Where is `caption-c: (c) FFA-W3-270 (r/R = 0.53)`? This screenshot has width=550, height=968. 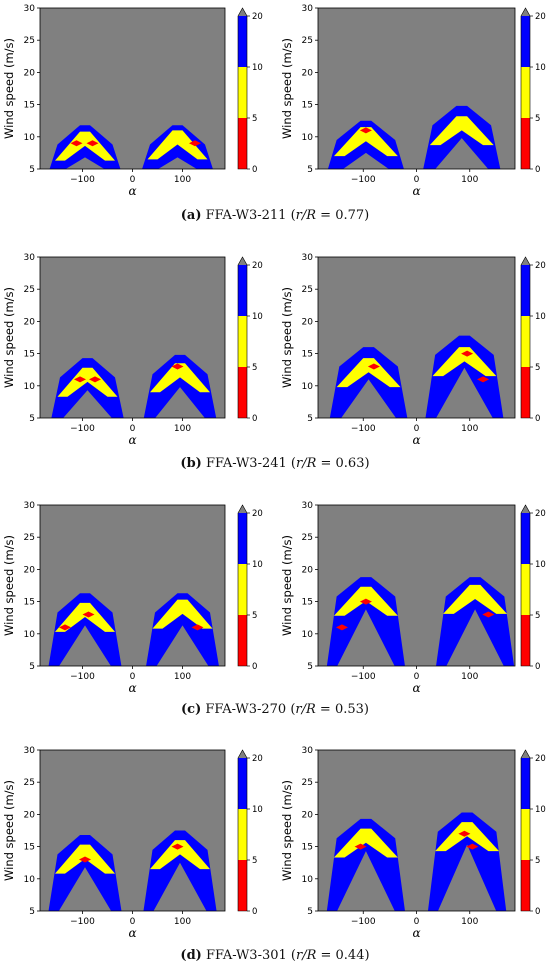
caption-c: (c) FFA-W3-270 (r/R = 0.53) is located at coordinates (275, 709).